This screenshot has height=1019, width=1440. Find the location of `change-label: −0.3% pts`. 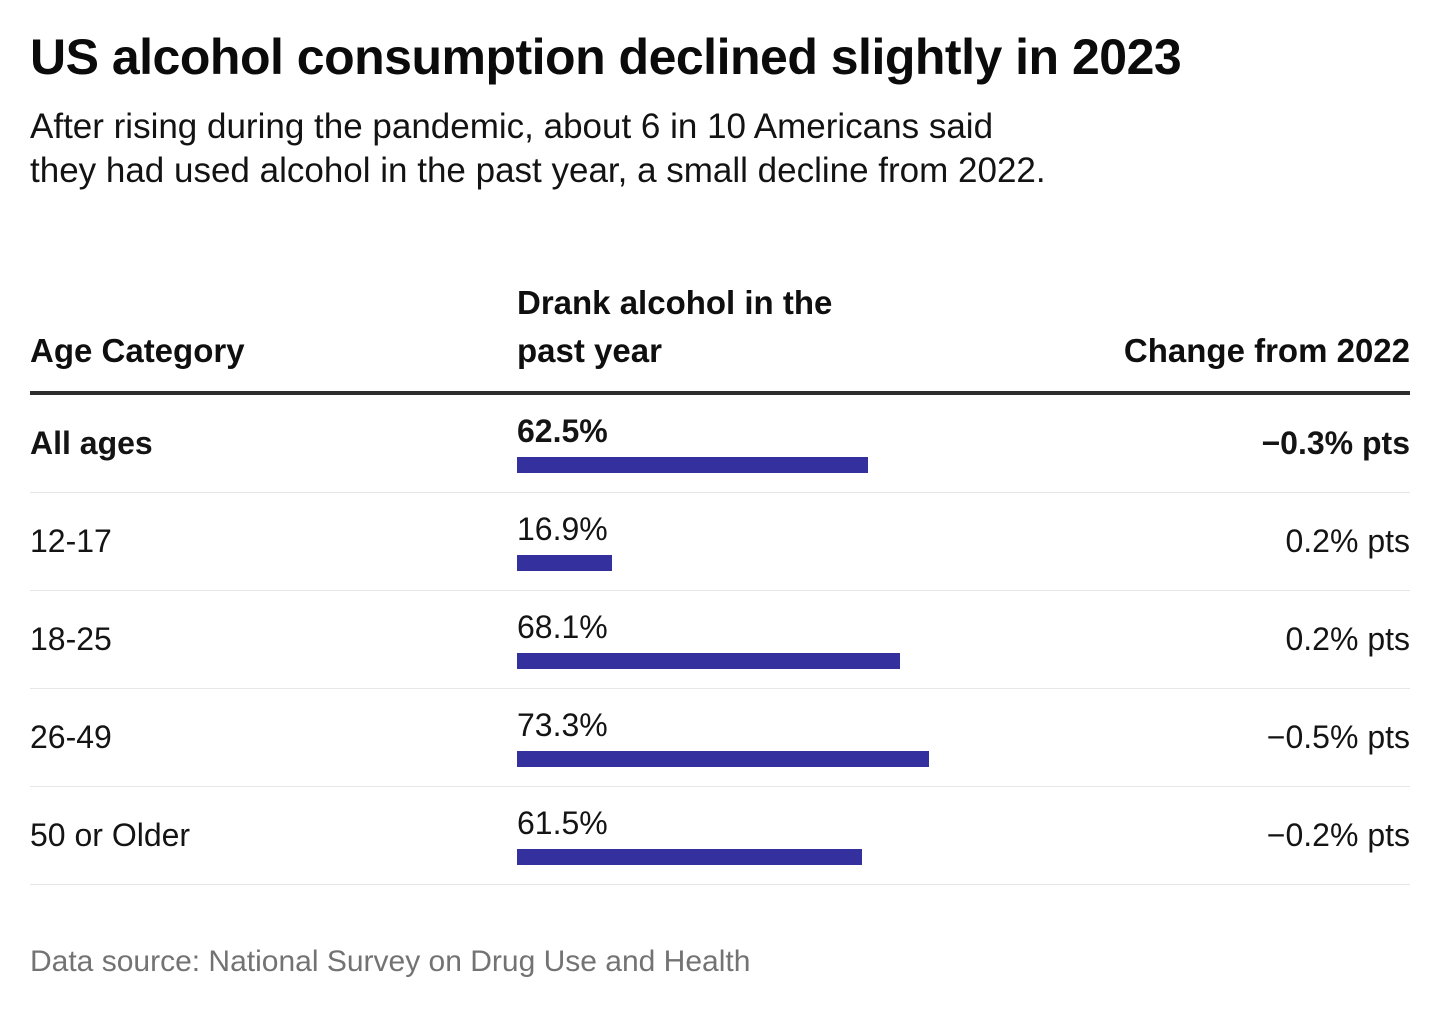

change-label: −0.3% pts is located at coordinates (1335, 443).